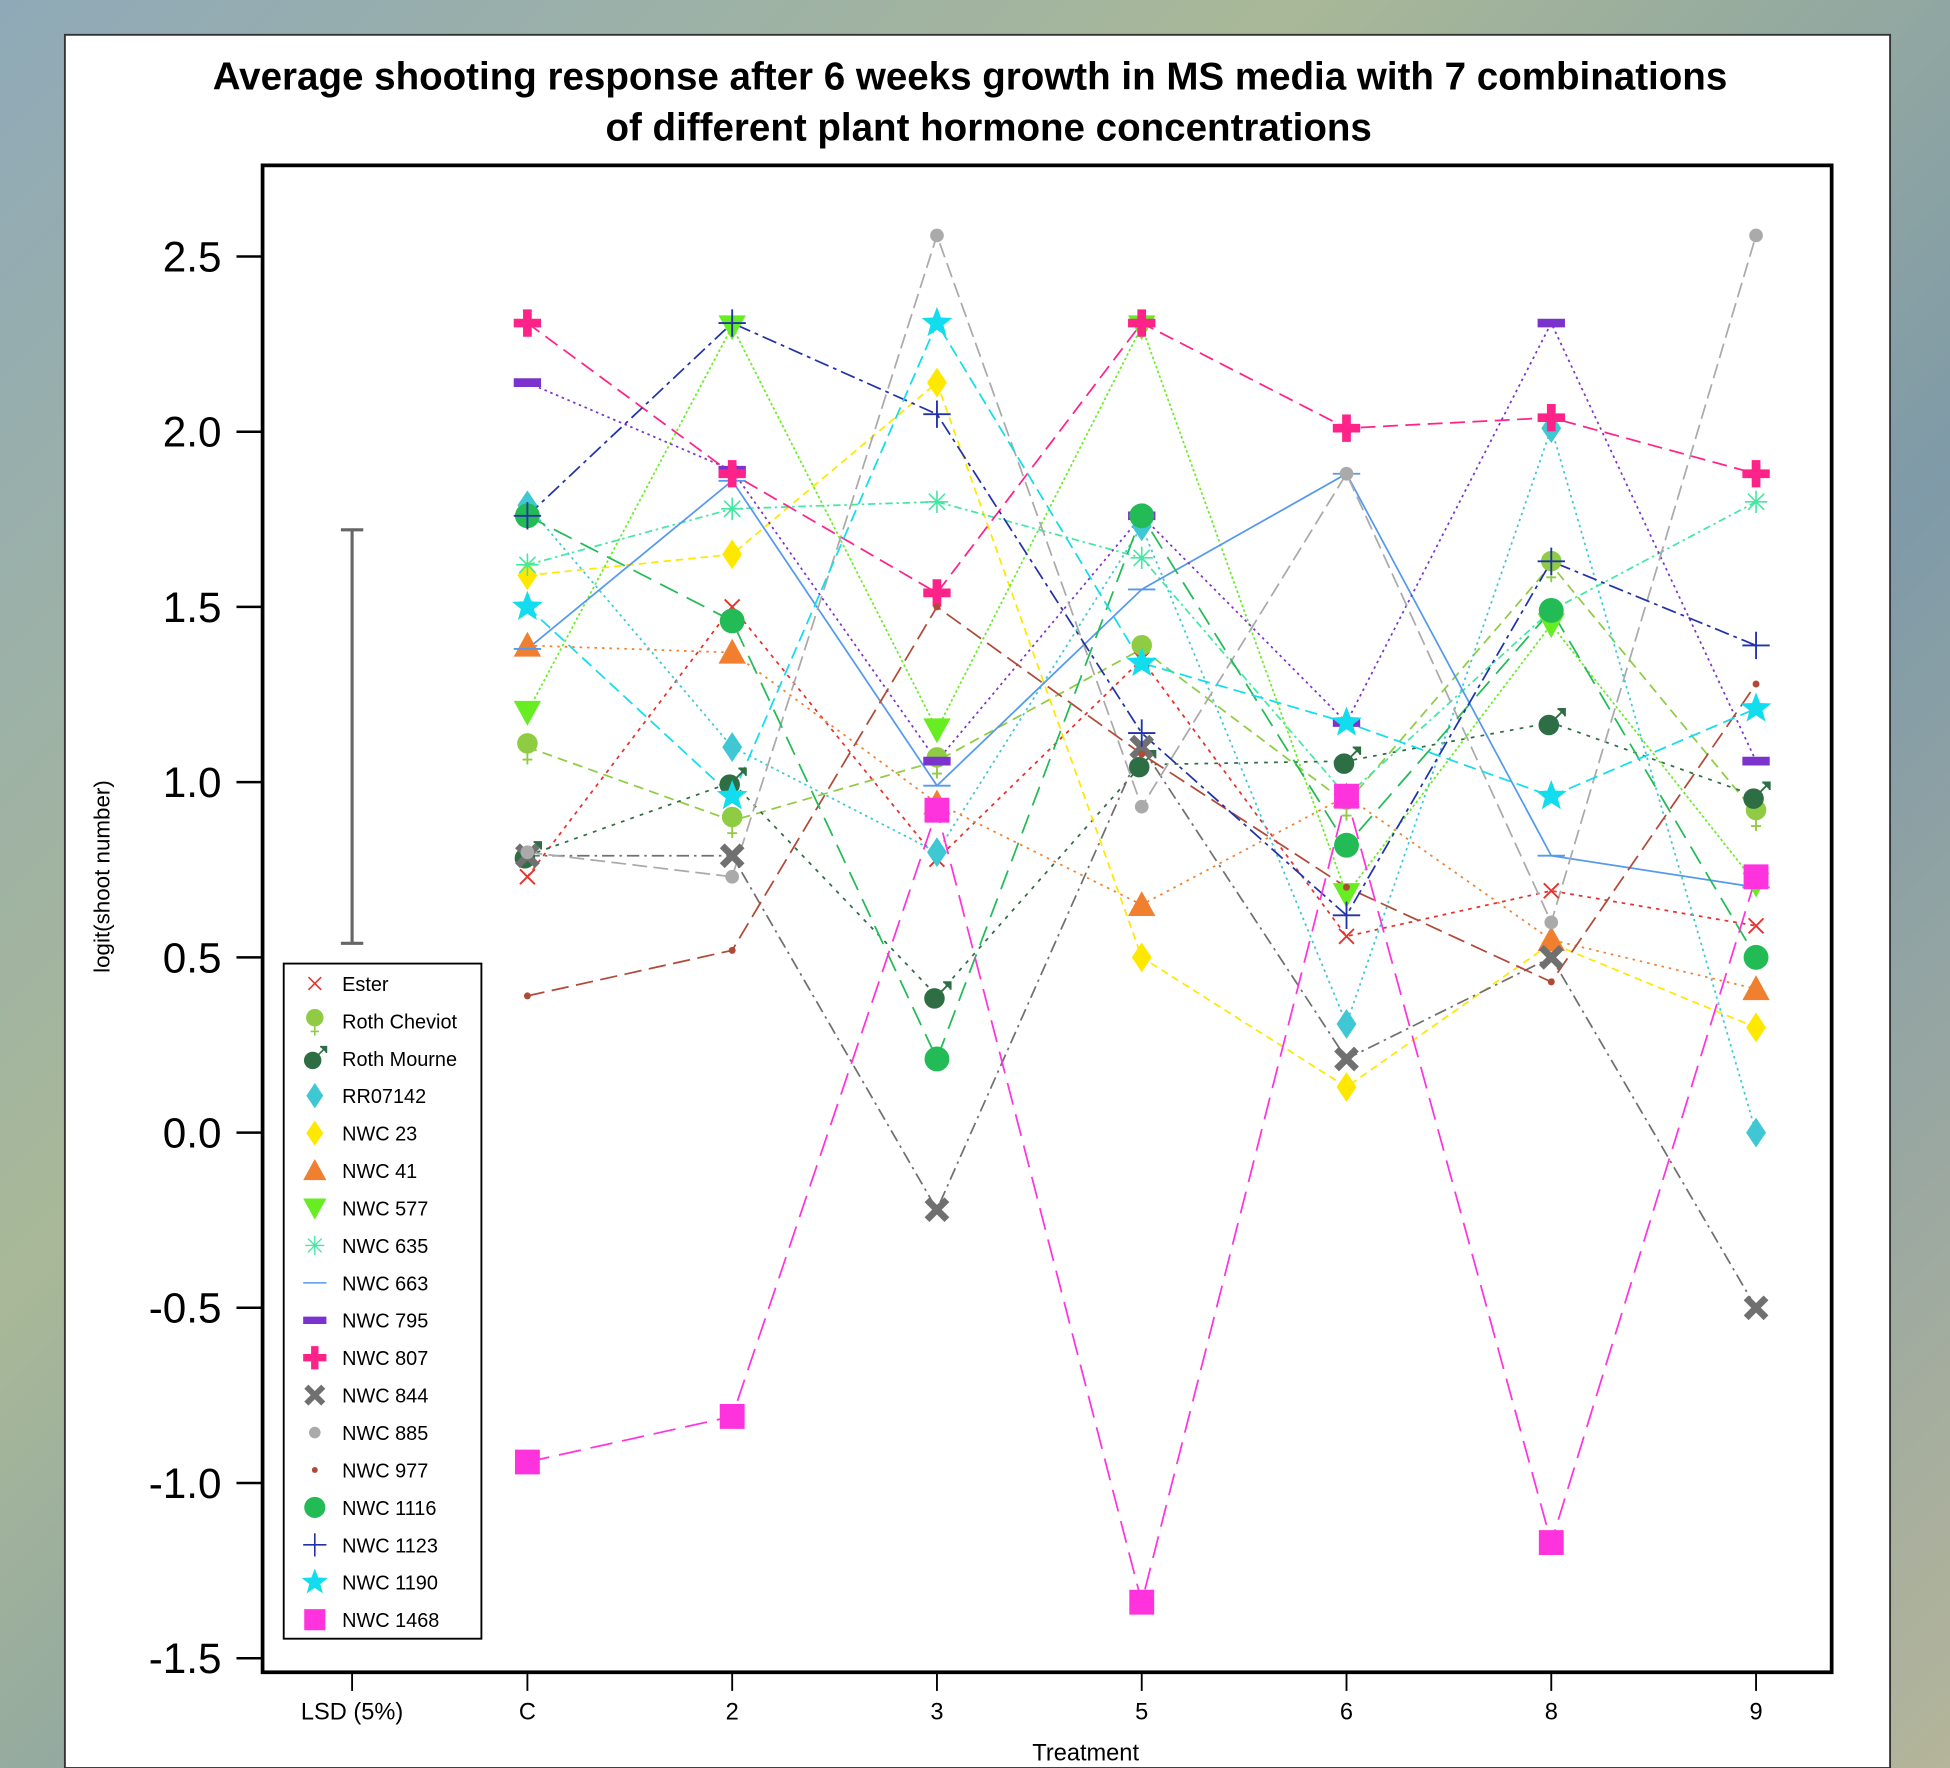  I want to click on x-tick-label: 6, so click(1346, 1713).